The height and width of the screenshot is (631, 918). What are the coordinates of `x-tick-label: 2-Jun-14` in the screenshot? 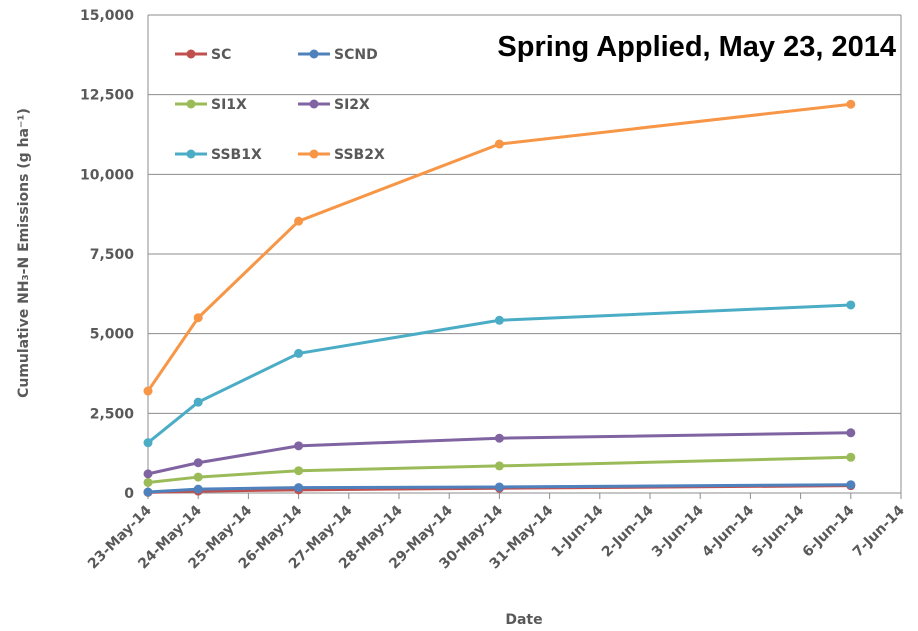 It's located at (628, 531).